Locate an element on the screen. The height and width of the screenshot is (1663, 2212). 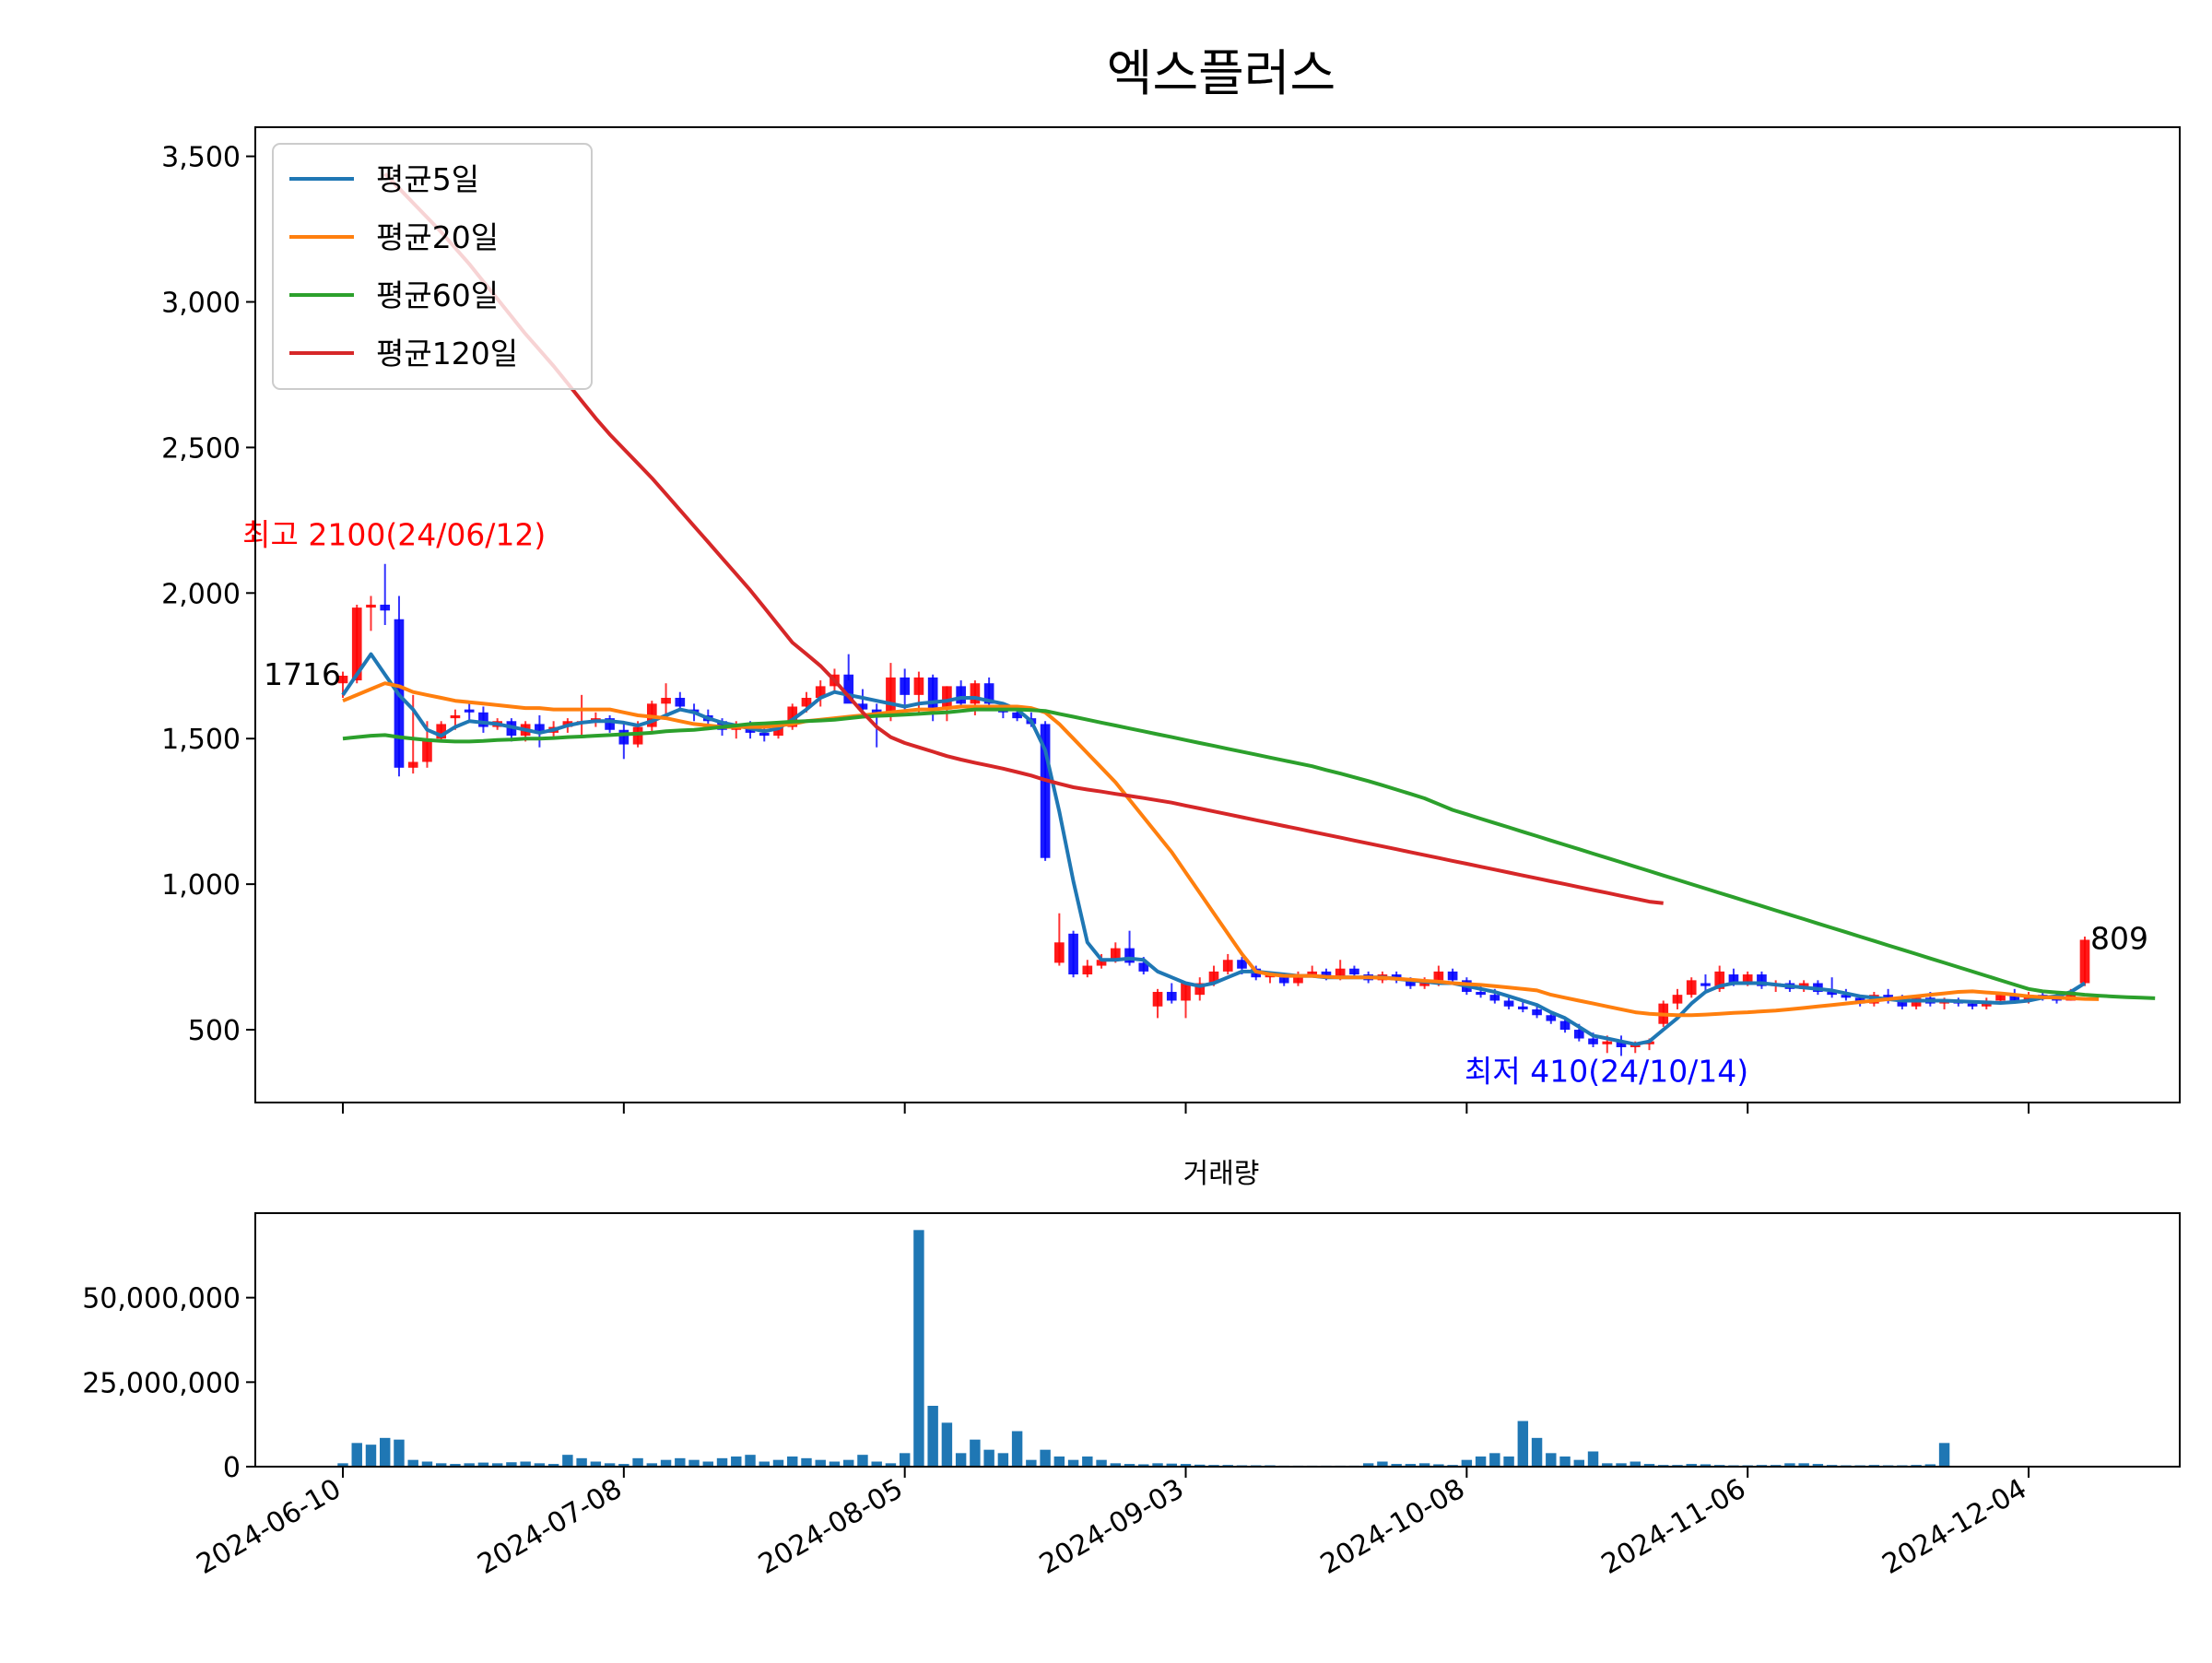
volume-subtitle: 거래량 is located at coordinates (1221, 1174).